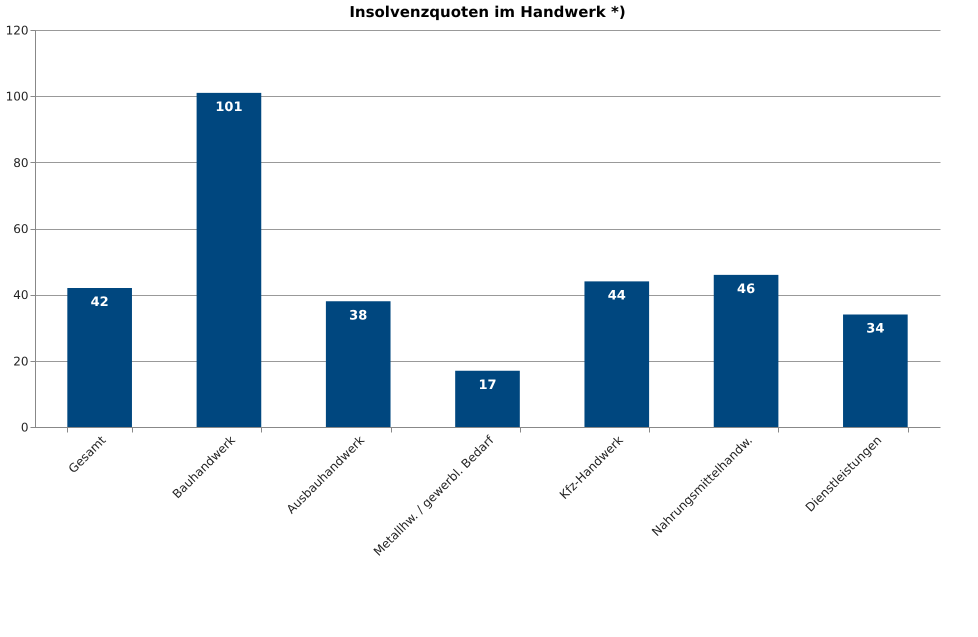  I want to click on y-tick-label: 60, so click(20, 229).